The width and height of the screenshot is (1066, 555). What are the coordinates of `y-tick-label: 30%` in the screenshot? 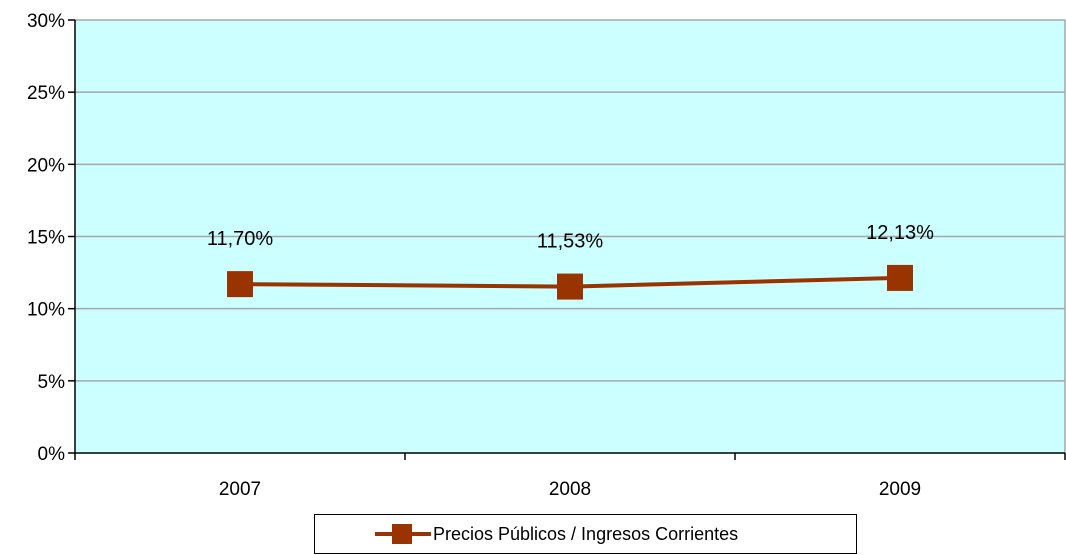 It's located at (46, 21).